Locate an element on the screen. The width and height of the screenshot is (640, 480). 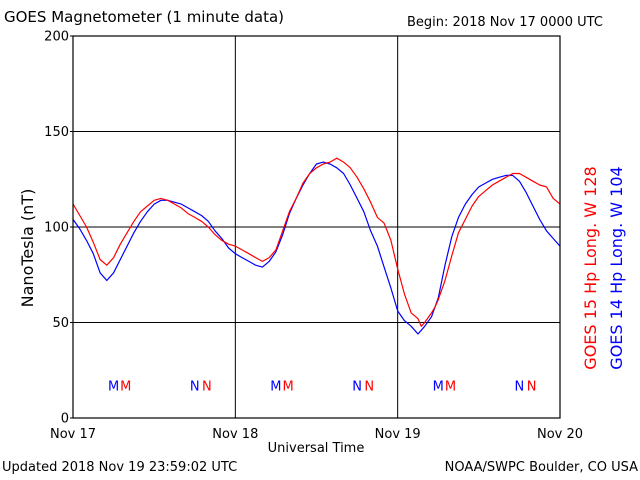
begin-time: Begin: 2018 Nov 17 0000 UTC is located at coordinates (505, 22).